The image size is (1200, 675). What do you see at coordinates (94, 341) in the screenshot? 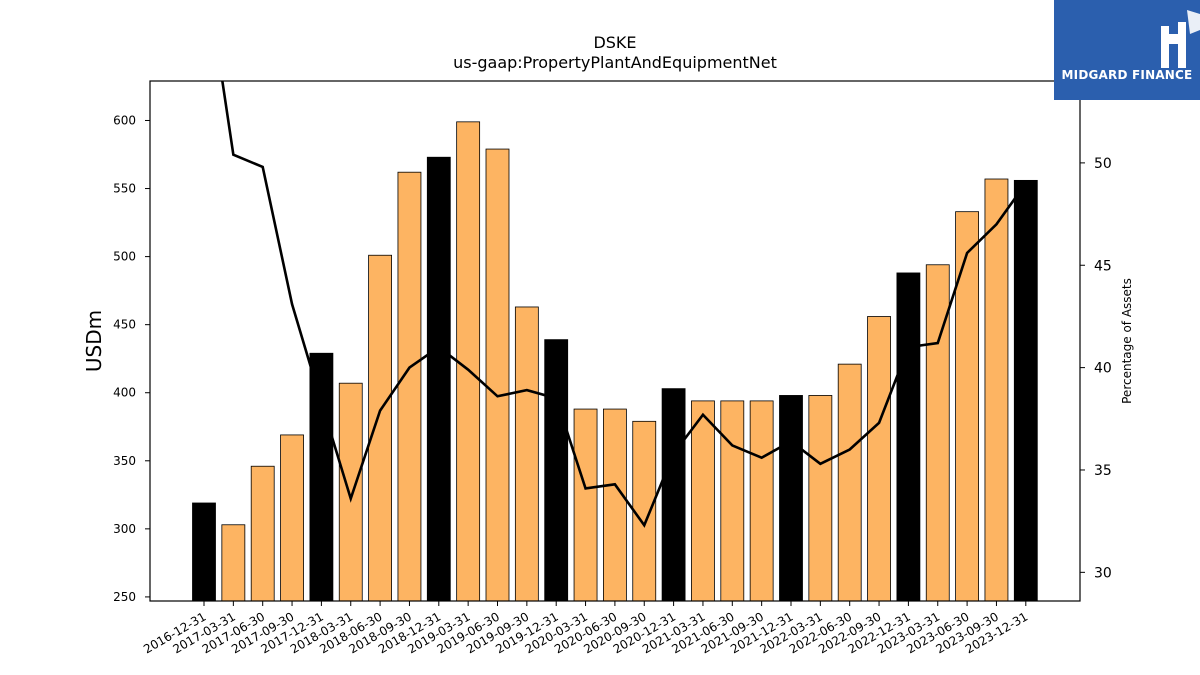
I see `y-axis-label: USDm` at bounding box center [94, 341].